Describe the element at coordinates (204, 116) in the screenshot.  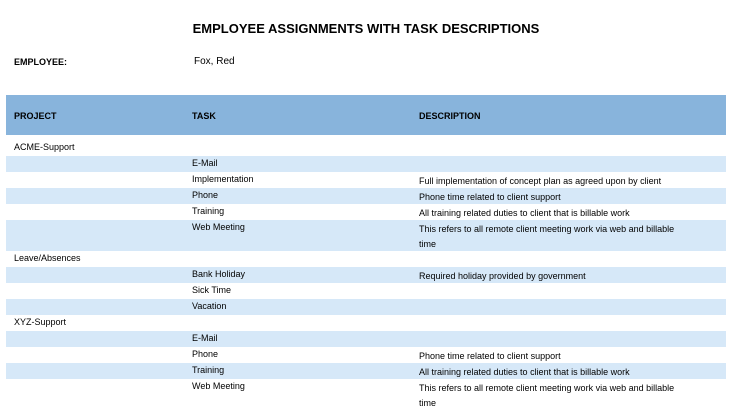
I see `column-header-task: TASK` at that location.